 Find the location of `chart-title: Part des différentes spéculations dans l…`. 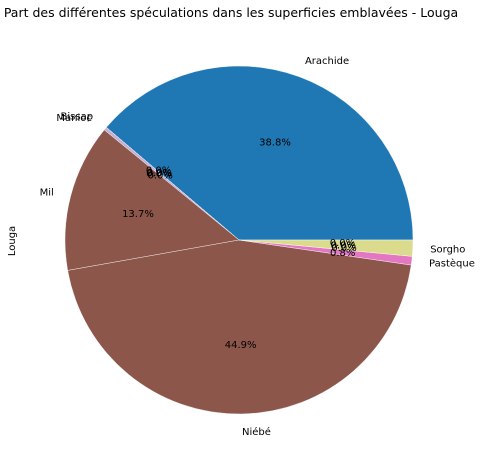

chart-title: Part des différentes spéculations dans l… is located at coordinates (231, 12).